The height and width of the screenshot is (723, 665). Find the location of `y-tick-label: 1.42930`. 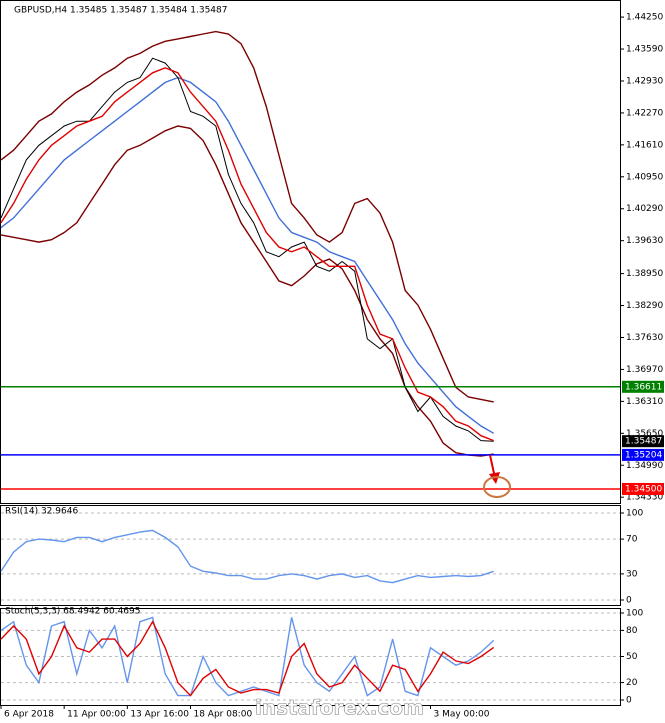

y-tick-label: 1.42930 is located at coordinates (644, 81).